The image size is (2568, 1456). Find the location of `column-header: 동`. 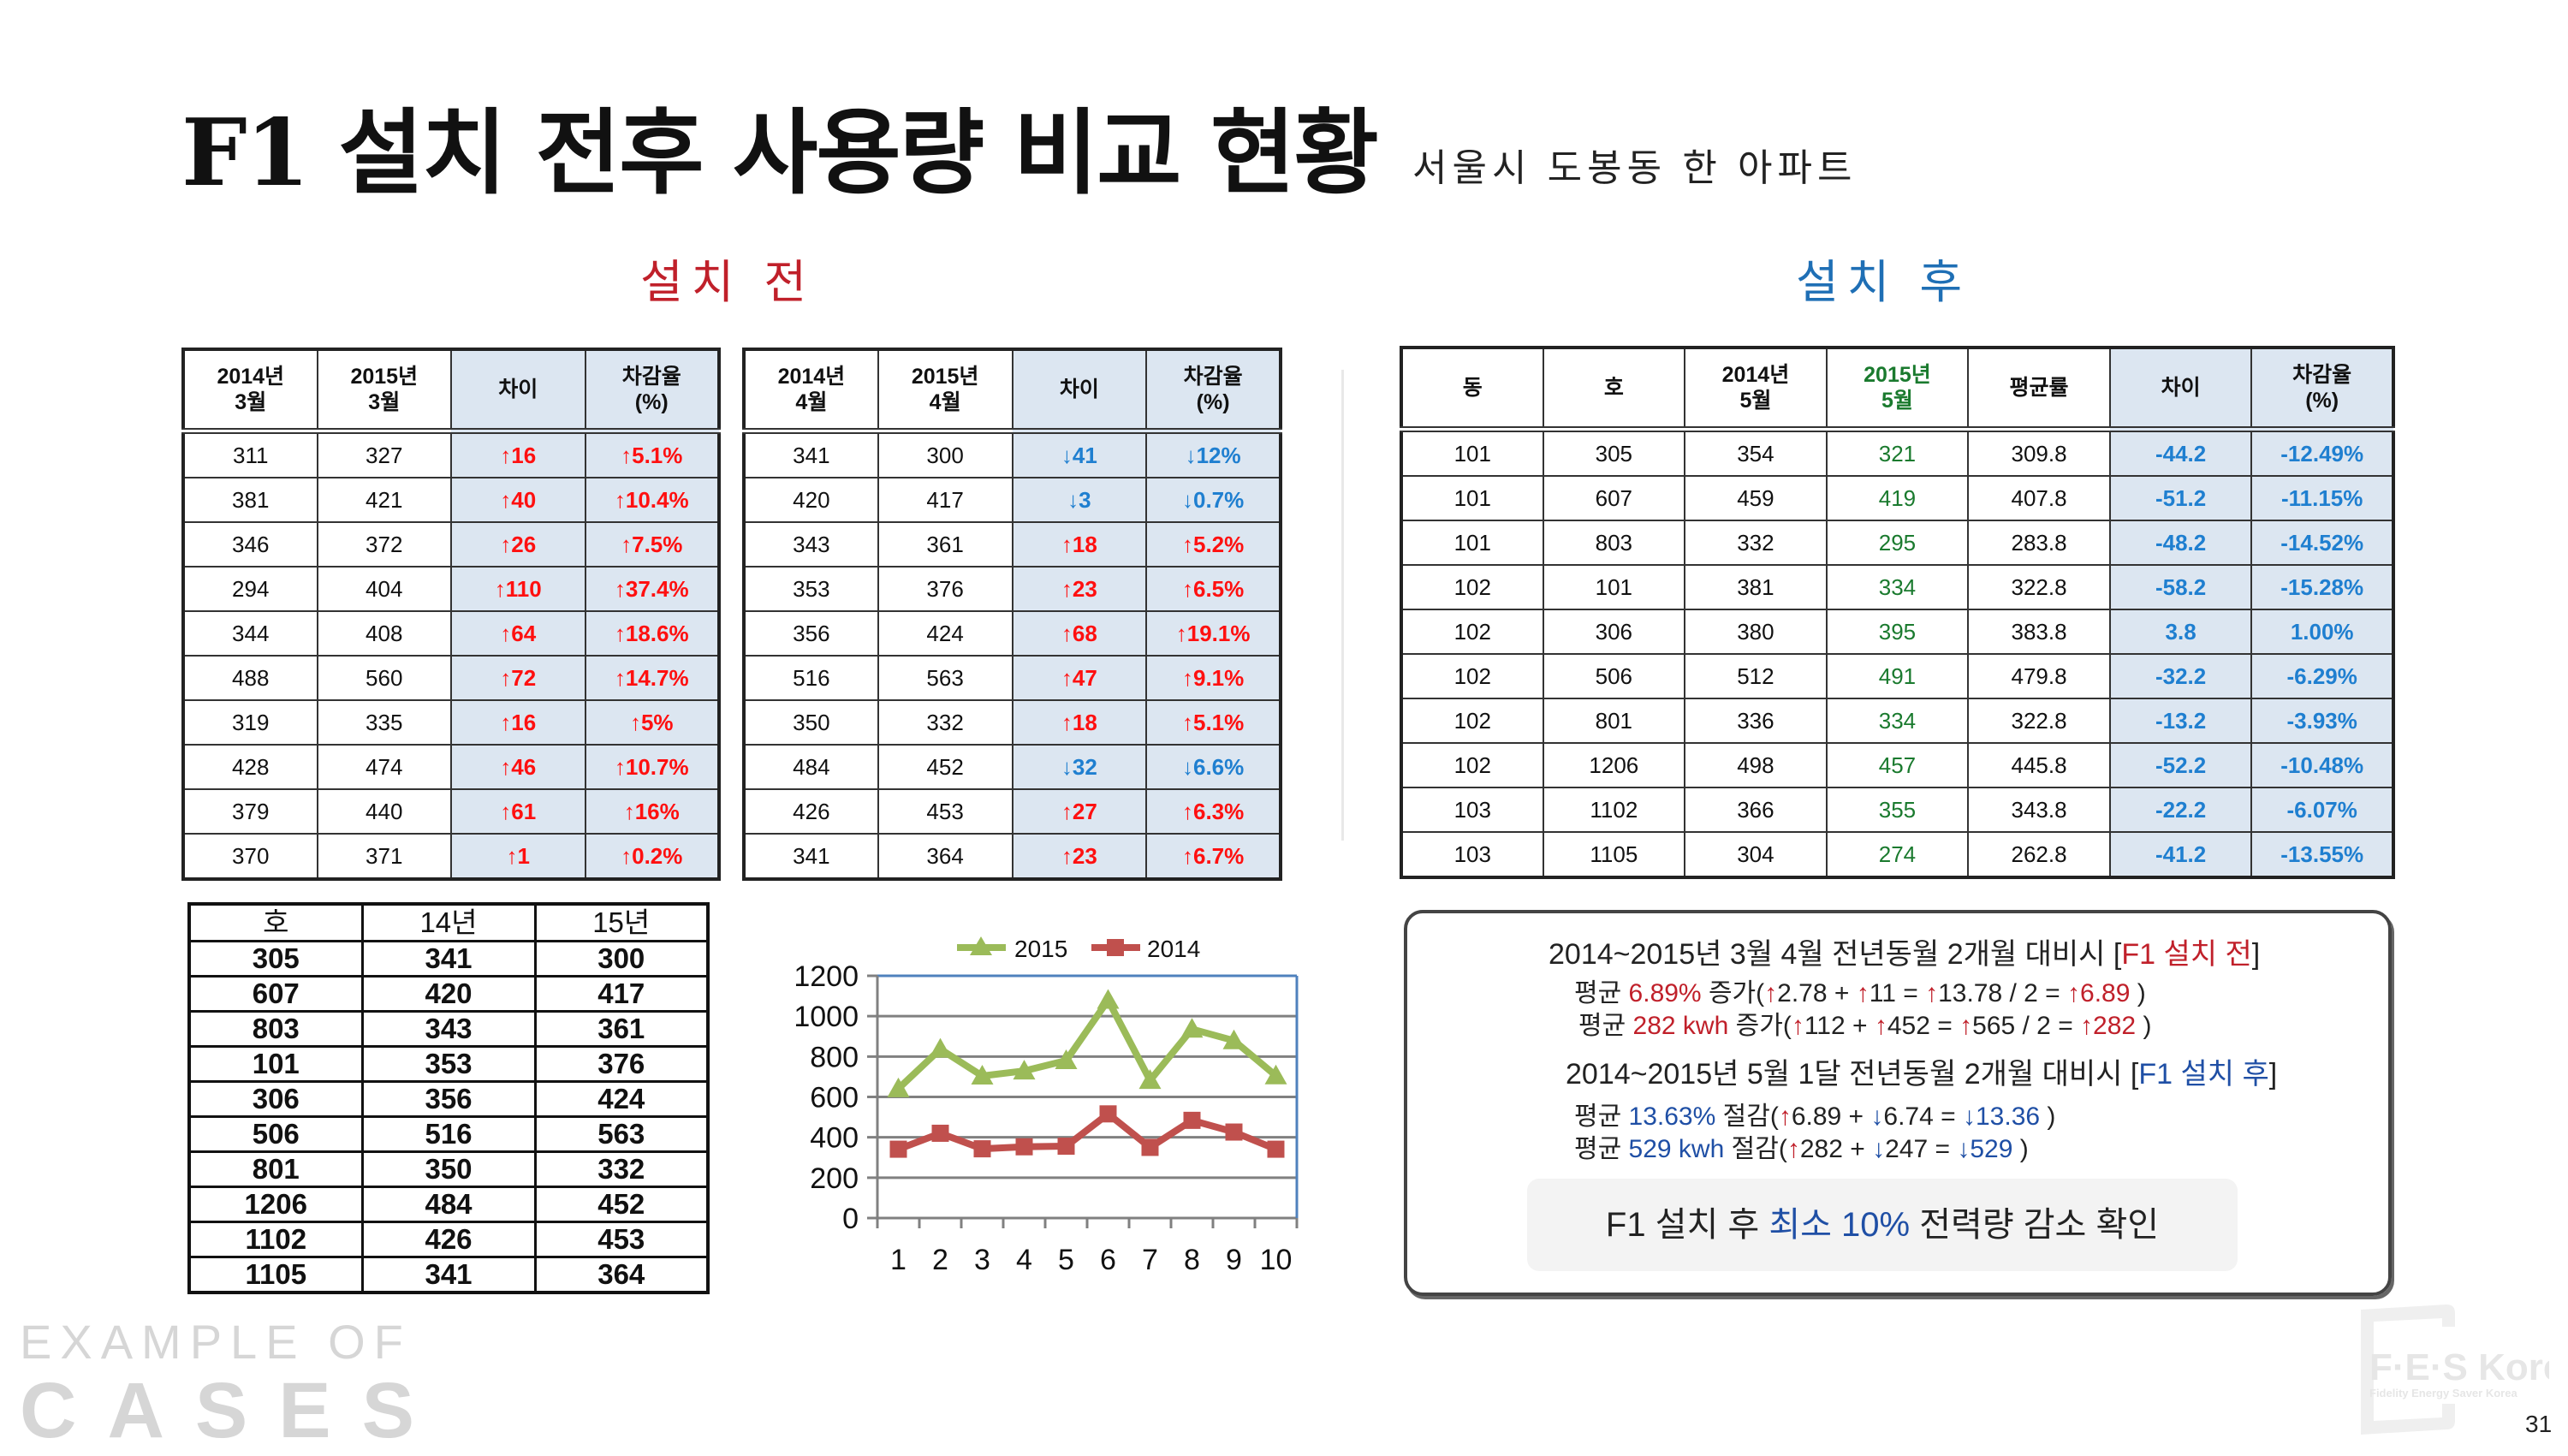

column-header: 동 is located at coordinates (1472, 389).